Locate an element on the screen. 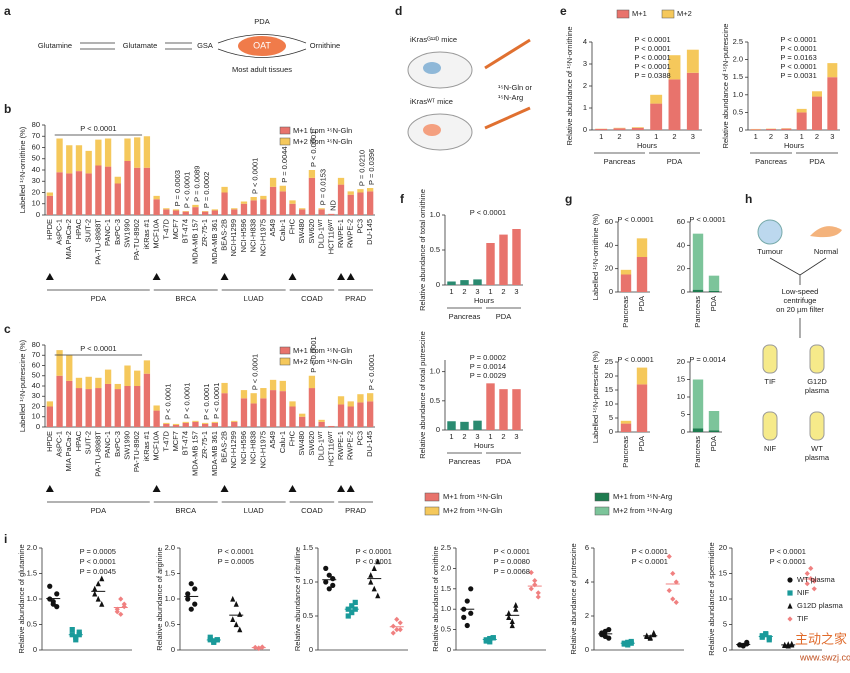  y-axis-label: Relative abundance of arginine is located at coordinates (159, 598).